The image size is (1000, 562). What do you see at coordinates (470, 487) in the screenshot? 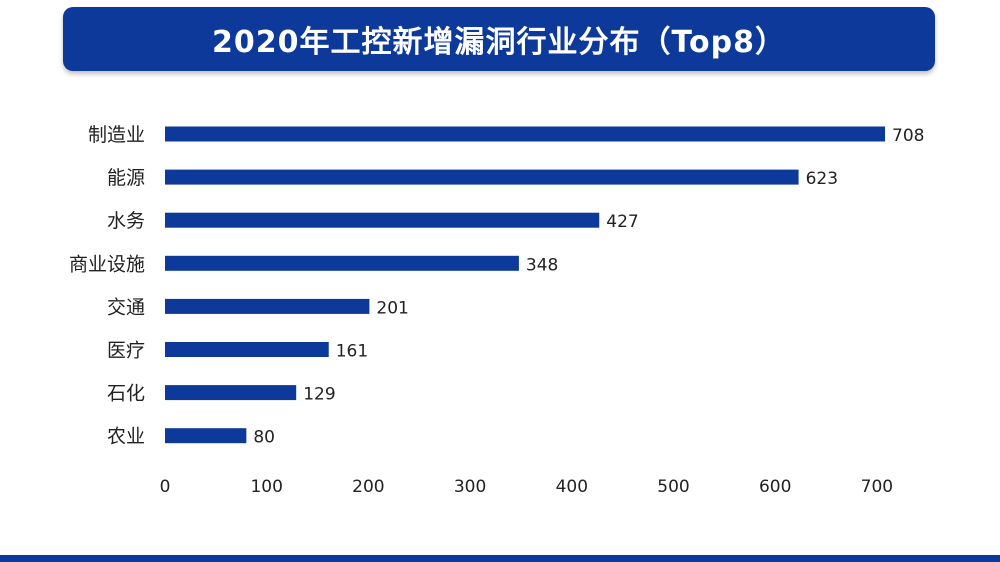
I see `x-tick-label: 300` at bounding box center [470, 487].